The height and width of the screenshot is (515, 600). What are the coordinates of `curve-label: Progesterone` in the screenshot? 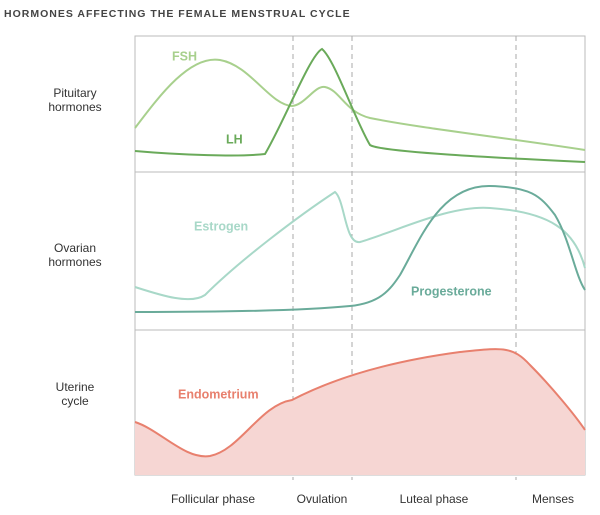 It's located at (451, 291).